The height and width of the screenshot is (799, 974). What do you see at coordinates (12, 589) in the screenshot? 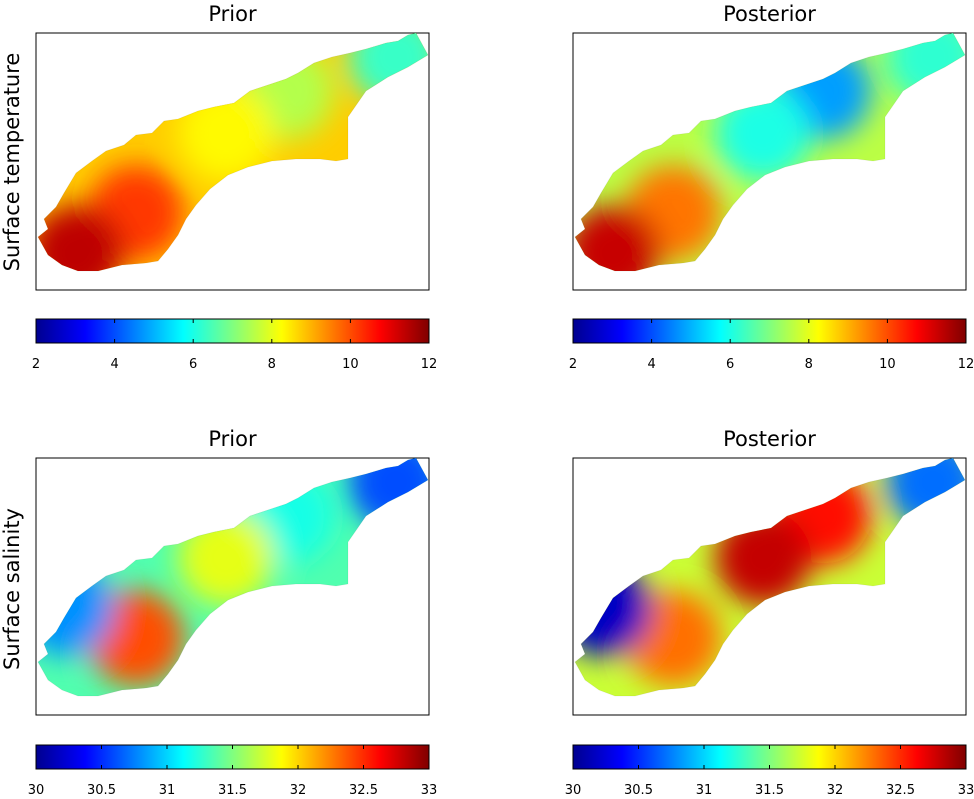
I see `row-label-salinity: Surface salinity` at bounding box center [12, 589].